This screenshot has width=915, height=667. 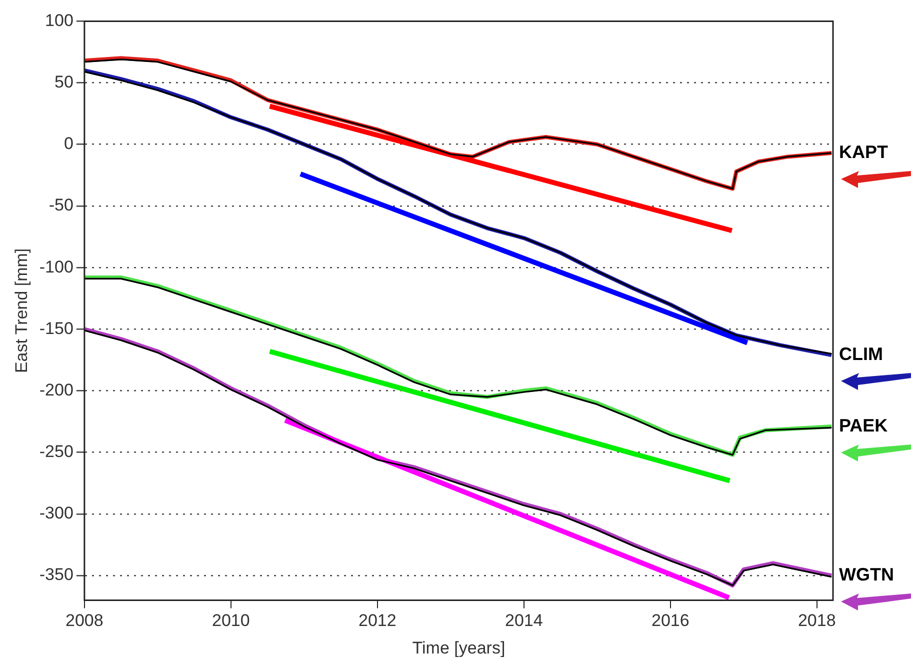 I want to click on x-axis-title: Time [years], so click(x=459, y=648).